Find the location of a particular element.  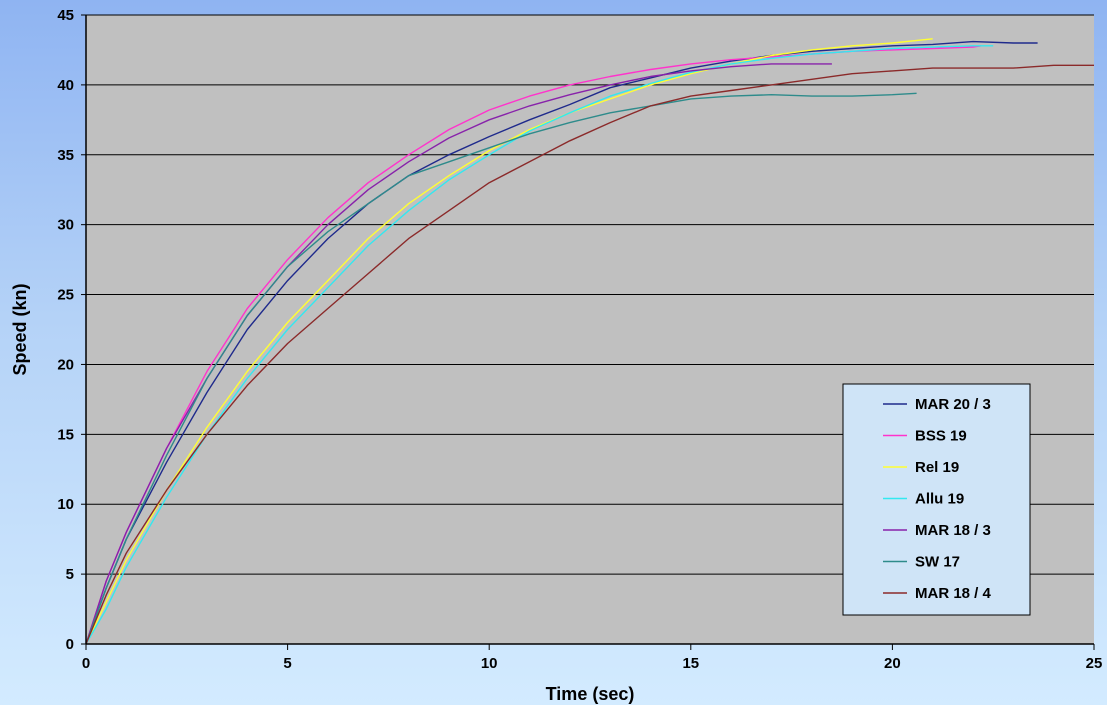

x-tick-label: 0 is located at coordinates (86, 663).